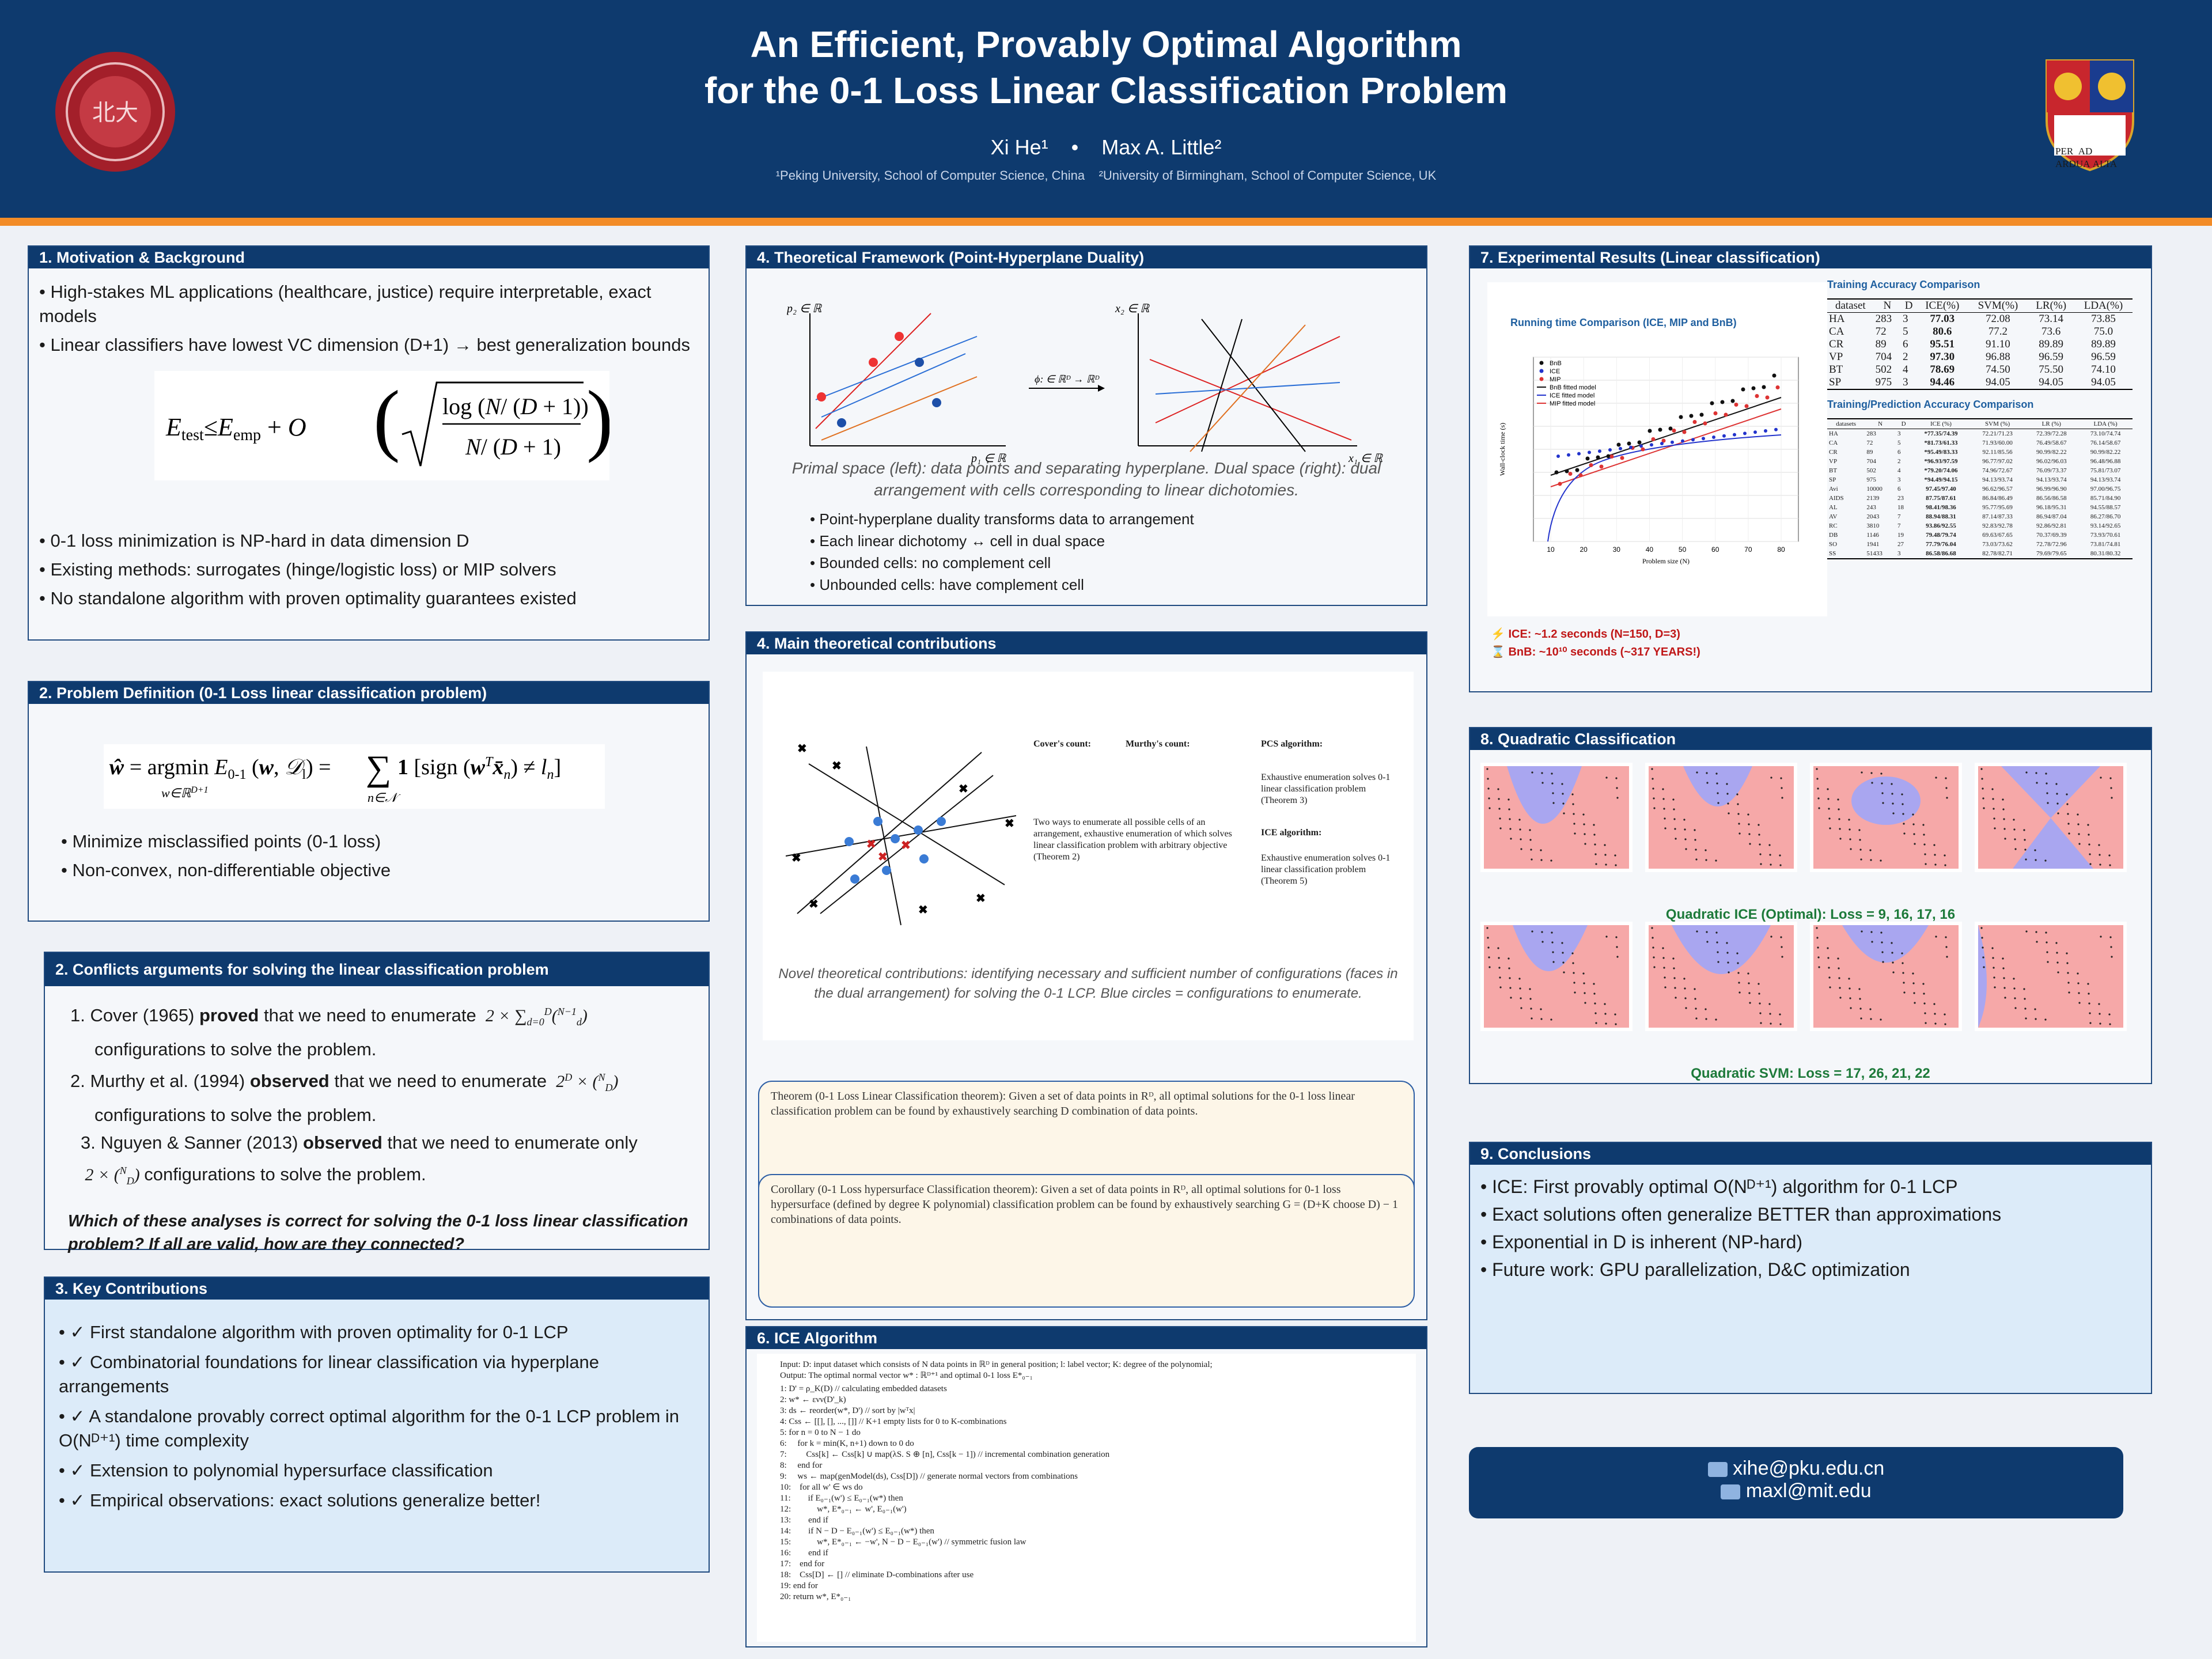 This screenshot has width=2212, height=1659. What do you see at coordinates (1998, 357) in the screenshot?
I see `table-cell: 96.88` at bounding box center [1998, 357].